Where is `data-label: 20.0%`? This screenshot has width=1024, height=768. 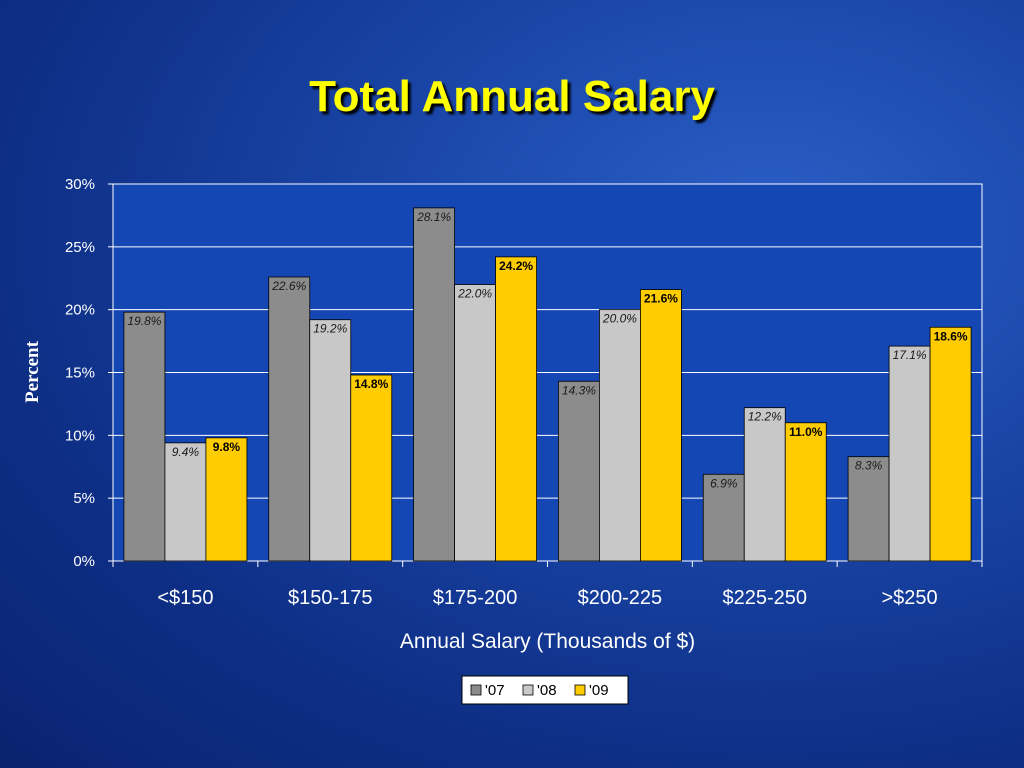 data-label: 20.0% is located at coordinates (619, 319).